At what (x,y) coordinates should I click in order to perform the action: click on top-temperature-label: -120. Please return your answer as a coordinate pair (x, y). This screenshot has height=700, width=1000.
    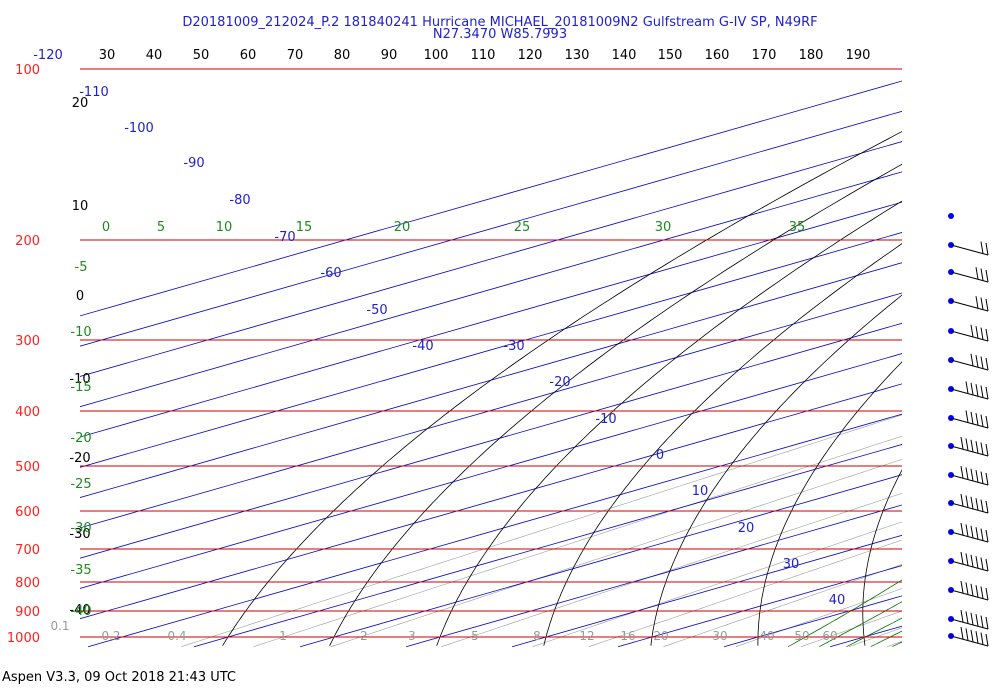
    Looking at the image, I should click on (48, 55).